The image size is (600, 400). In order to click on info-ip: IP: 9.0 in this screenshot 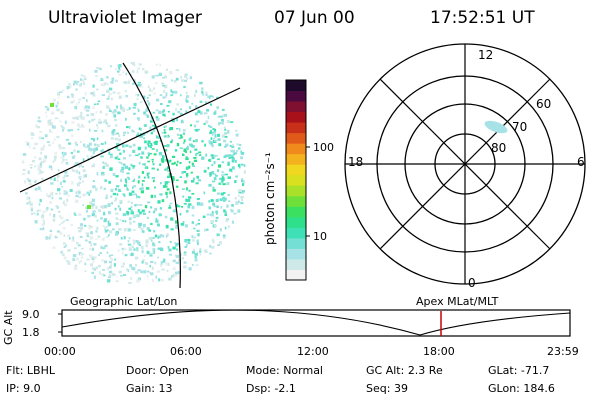, I will do `click(23, 388)`.